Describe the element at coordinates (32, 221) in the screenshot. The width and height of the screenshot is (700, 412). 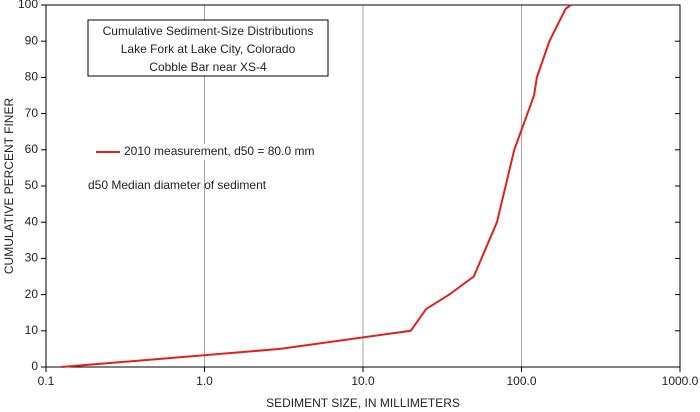
I see `y-tick-label: 40` at that location.